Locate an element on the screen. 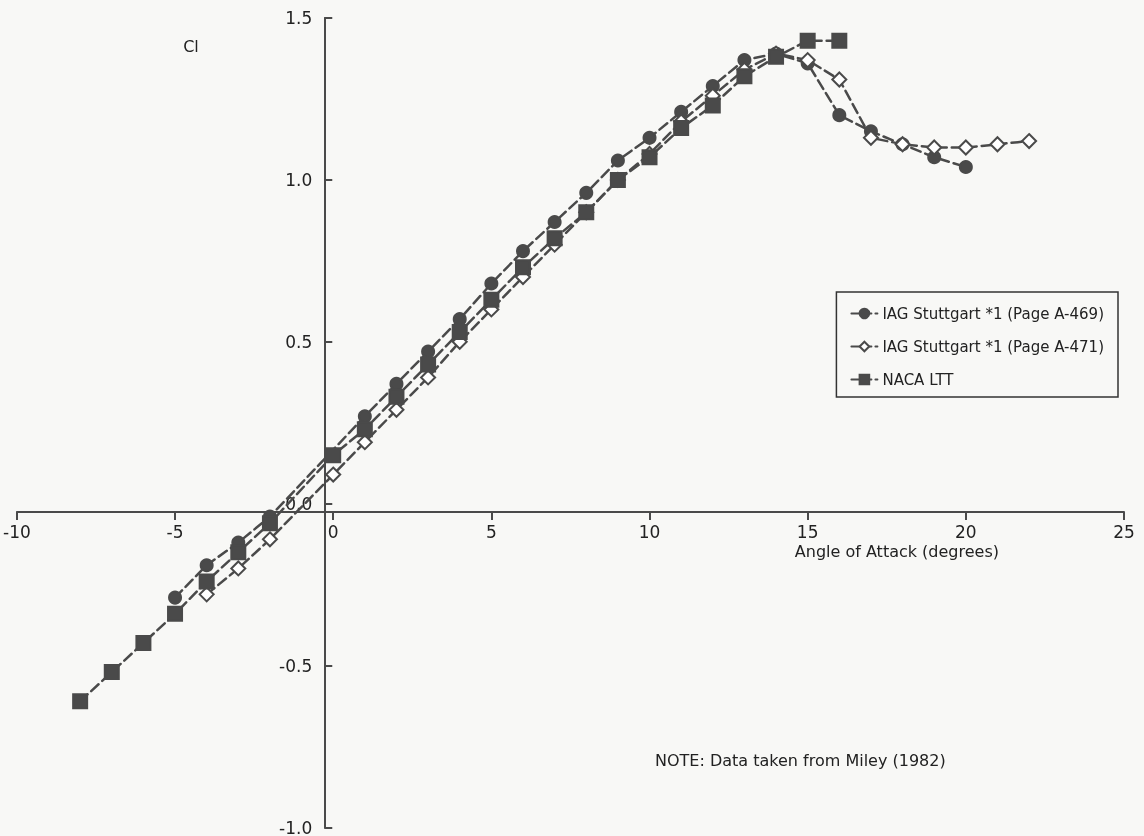 The height and width of the screenshot is (836, 1144). annotation: NOTE: Data taken from Miley (1982) is located at coordinates (800, 760).